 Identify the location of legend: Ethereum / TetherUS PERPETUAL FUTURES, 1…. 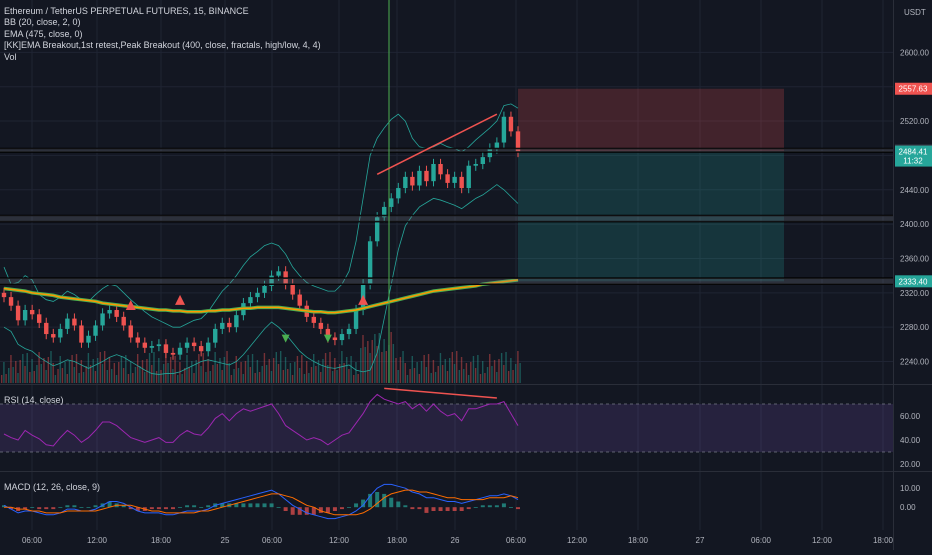
(162, 34).